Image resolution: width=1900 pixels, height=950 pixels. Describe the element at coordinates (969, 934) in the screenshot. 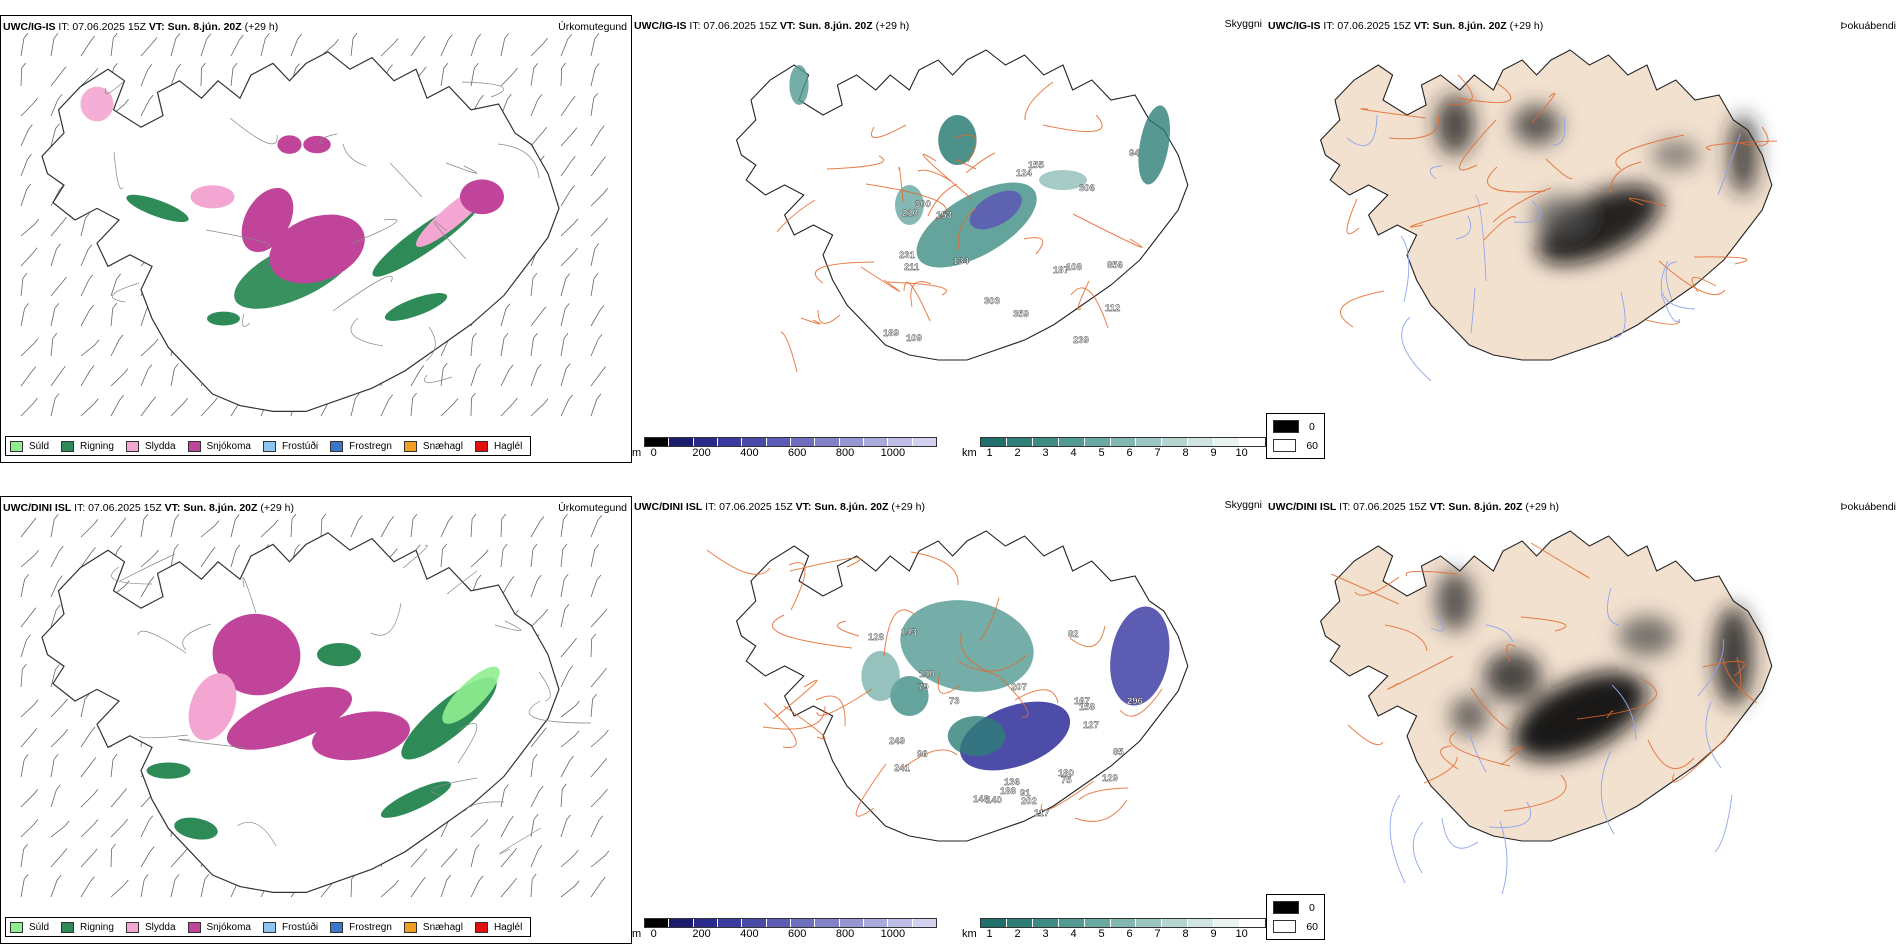

I see `colorbar-unit: km` at that location.